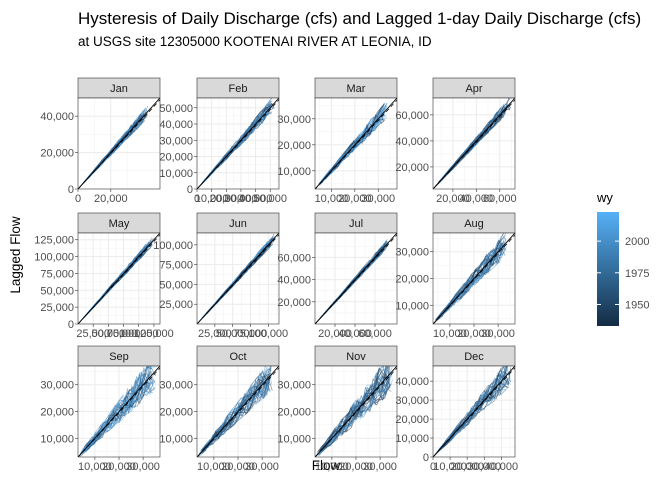 The width and height of the screenshot is (672, 480). I want to click on legend-tick-label: 1950, so click(637, 305).